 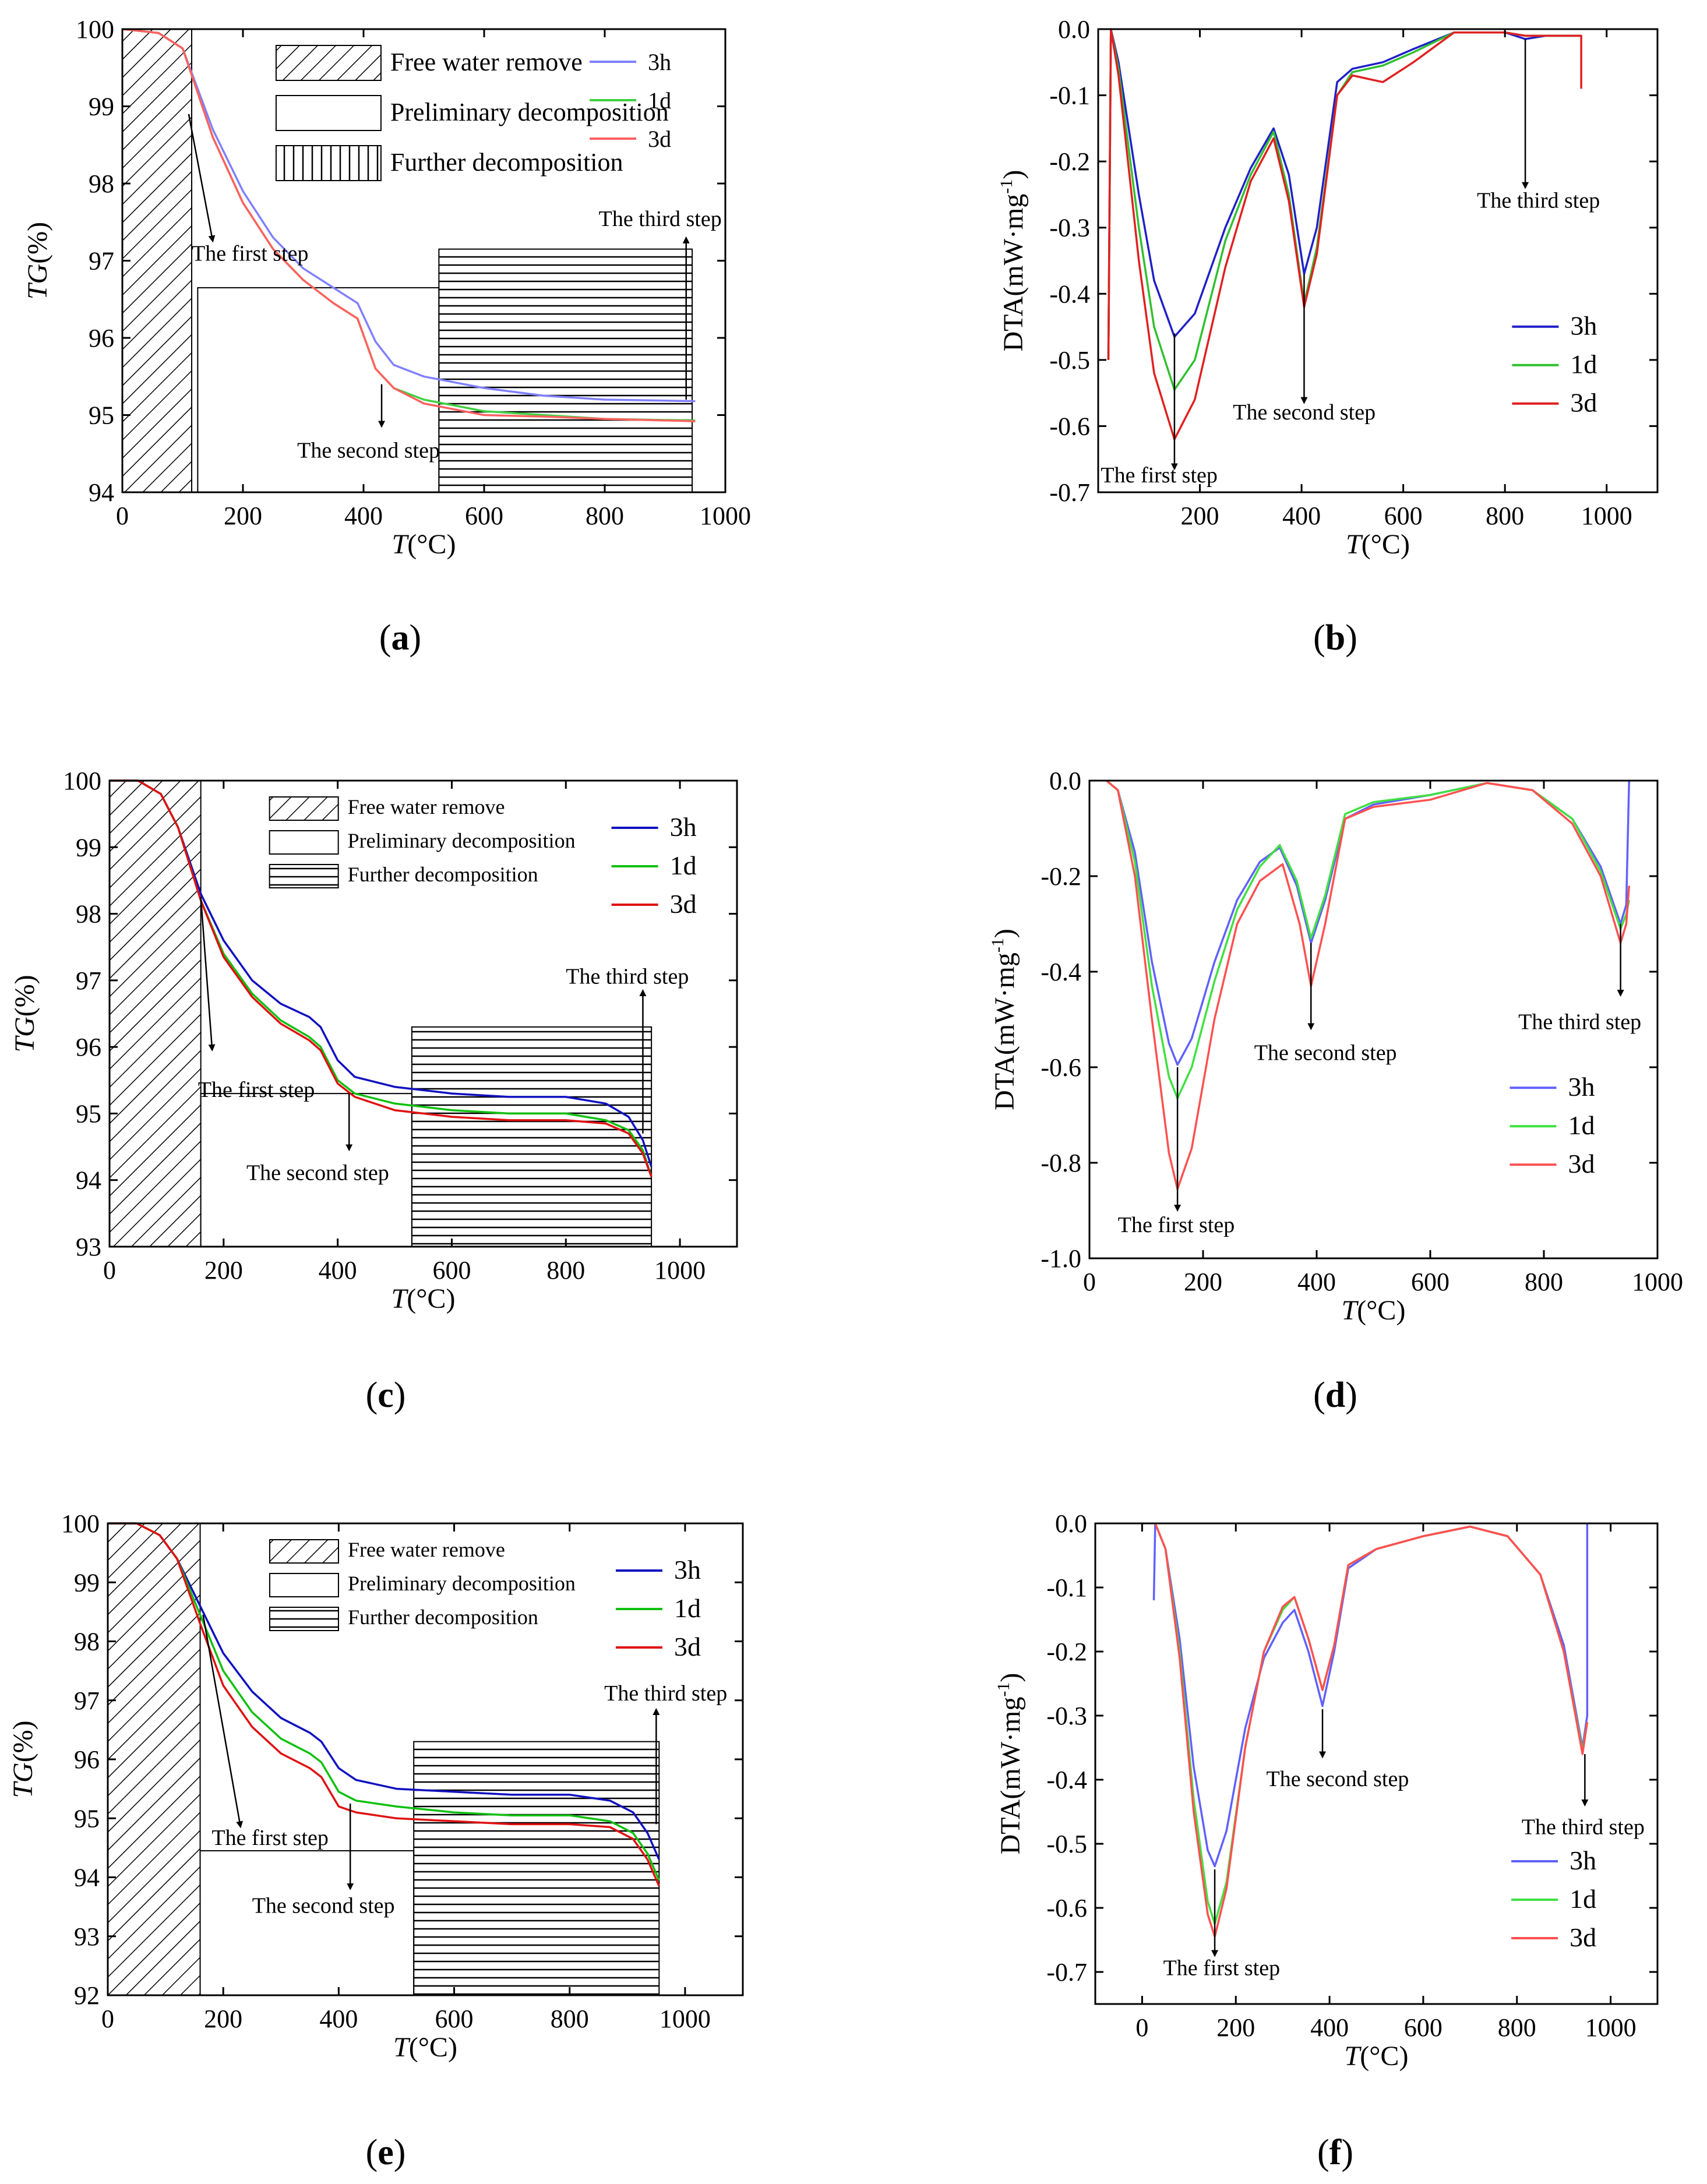 I want to click on axes-frame, so click(x=1373, y=1019).